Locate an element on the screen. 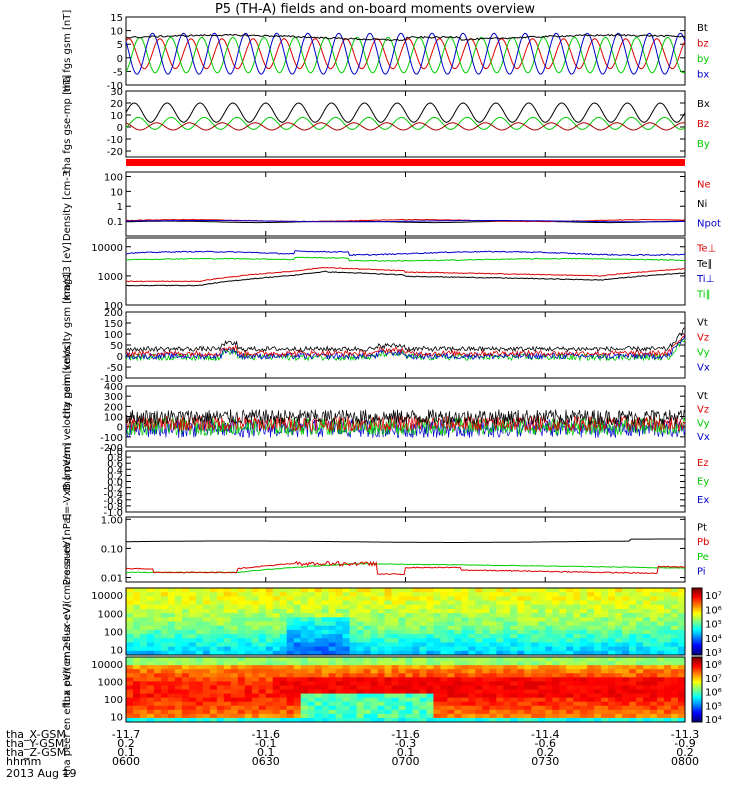 Image resolution: width=750 pixels, height=800 pixels. y-tick-label: 10000 is located at coordinates (107, 596).